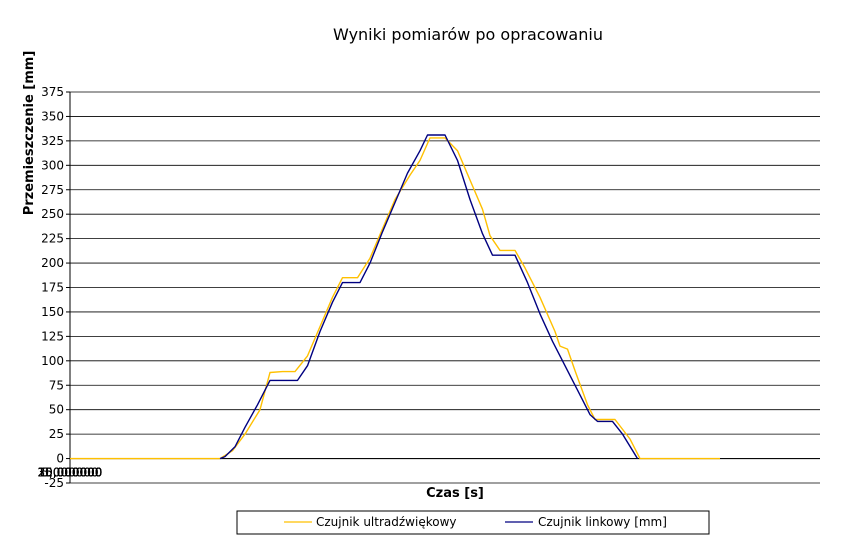  What do you see at coordinates (52, 336) in the screenshot?
I see `y-tick-label: 125` at bounding box center [52, 336].